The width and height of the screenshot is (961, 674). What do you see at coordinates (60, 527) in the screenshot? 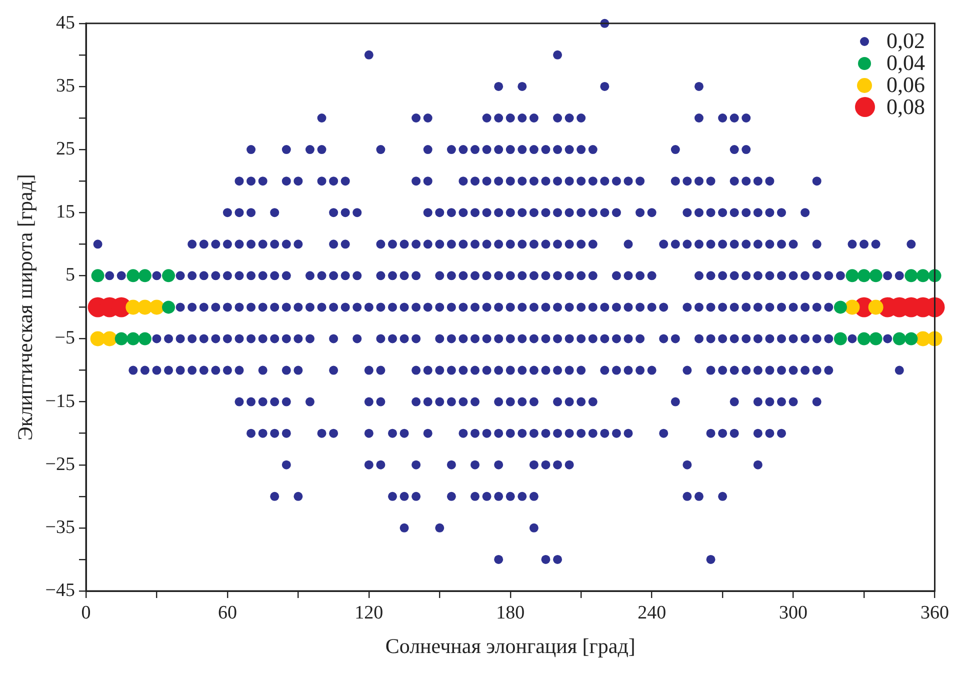
I see `y-tick-label: −35` at bounding box center [60, 527].